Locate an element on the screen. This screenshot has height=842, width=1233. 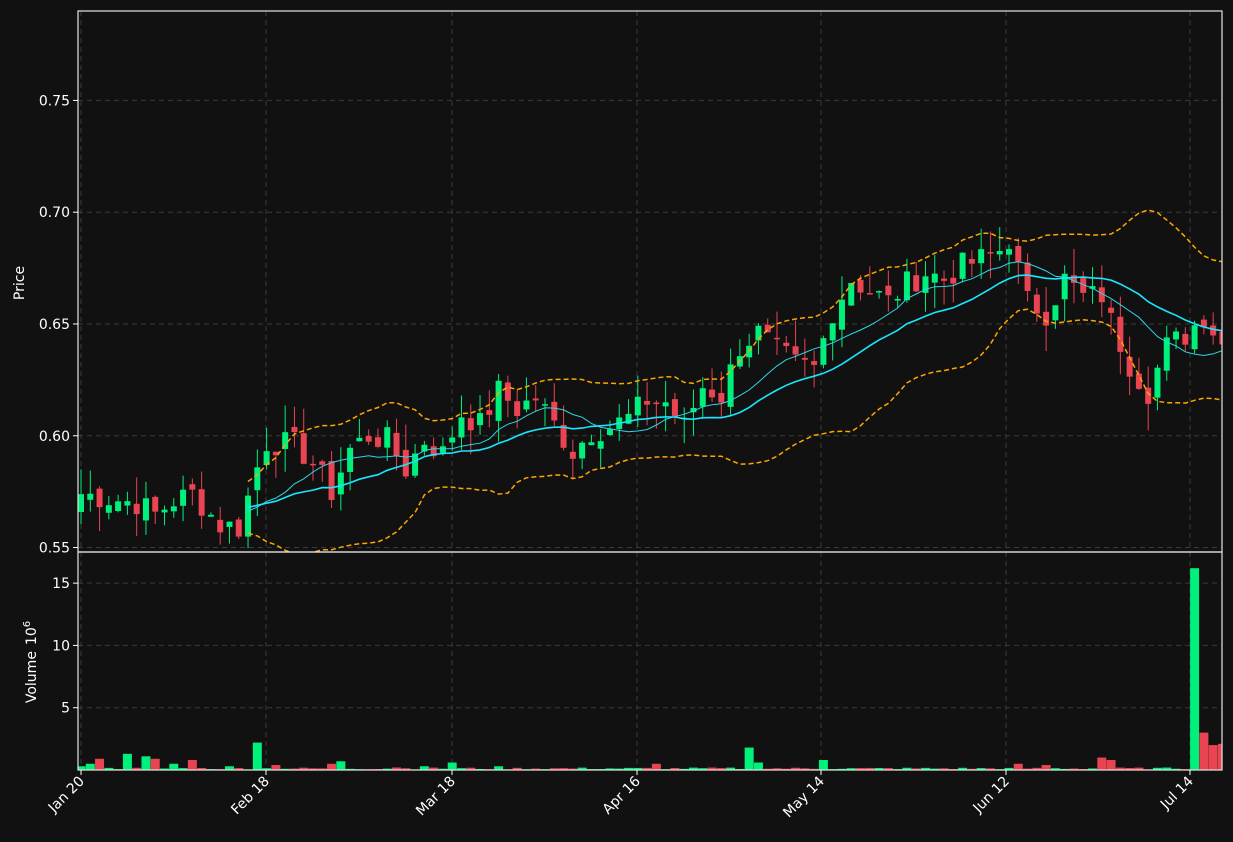
volume-axis-multiplier: 10 is located at coordinates (32, 636).